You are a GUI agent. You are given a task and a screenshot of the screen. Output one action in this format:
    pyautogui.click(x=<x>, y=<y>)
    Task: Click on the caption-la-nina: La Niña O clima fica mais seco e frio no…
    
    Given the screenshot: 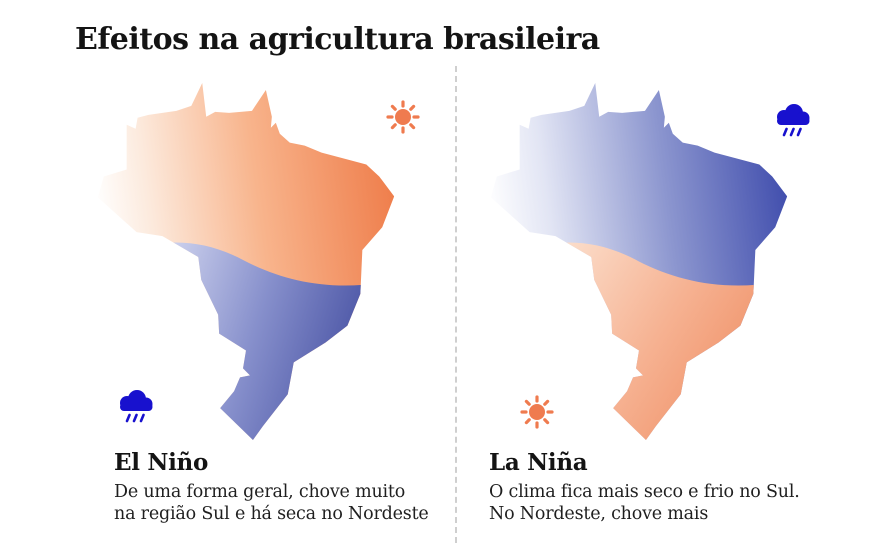 What is the action you would take?
    pyautogui.click(x=669, y=487)
    